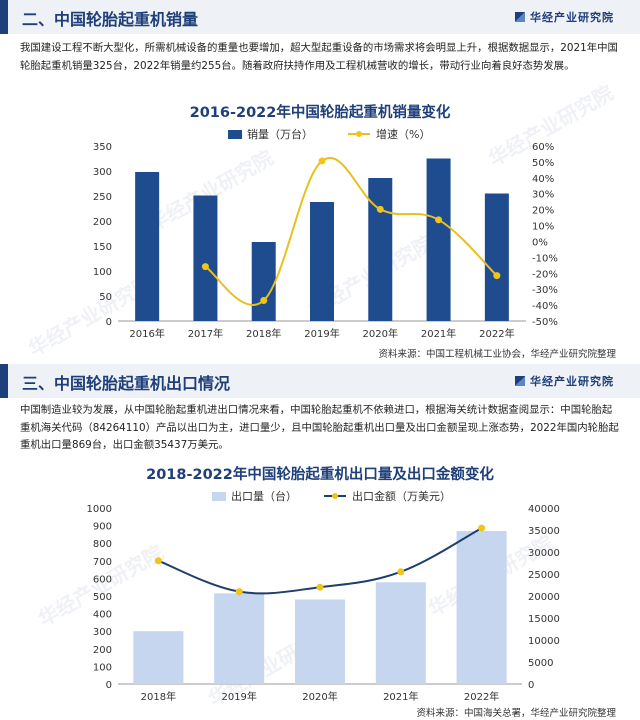 The height and width of the screenshot is (720, 640). What do you see at coordinates (540, 242) in the screenshot?
I see `y-right-tick-label: 0%` at bounding box center [540, 242].